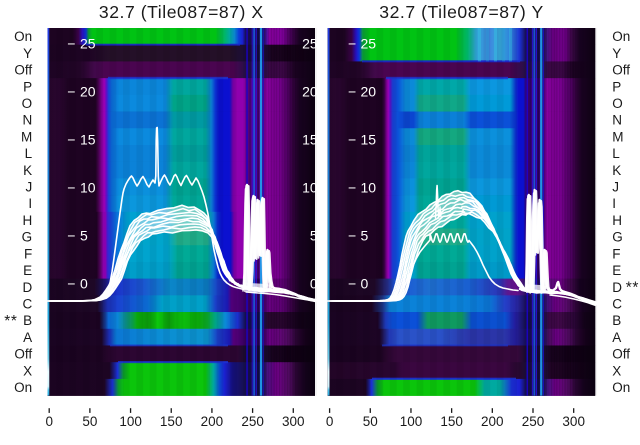  I want to click on svg-text: 32.7 (Tile087=87) Y, so click(461, 12).